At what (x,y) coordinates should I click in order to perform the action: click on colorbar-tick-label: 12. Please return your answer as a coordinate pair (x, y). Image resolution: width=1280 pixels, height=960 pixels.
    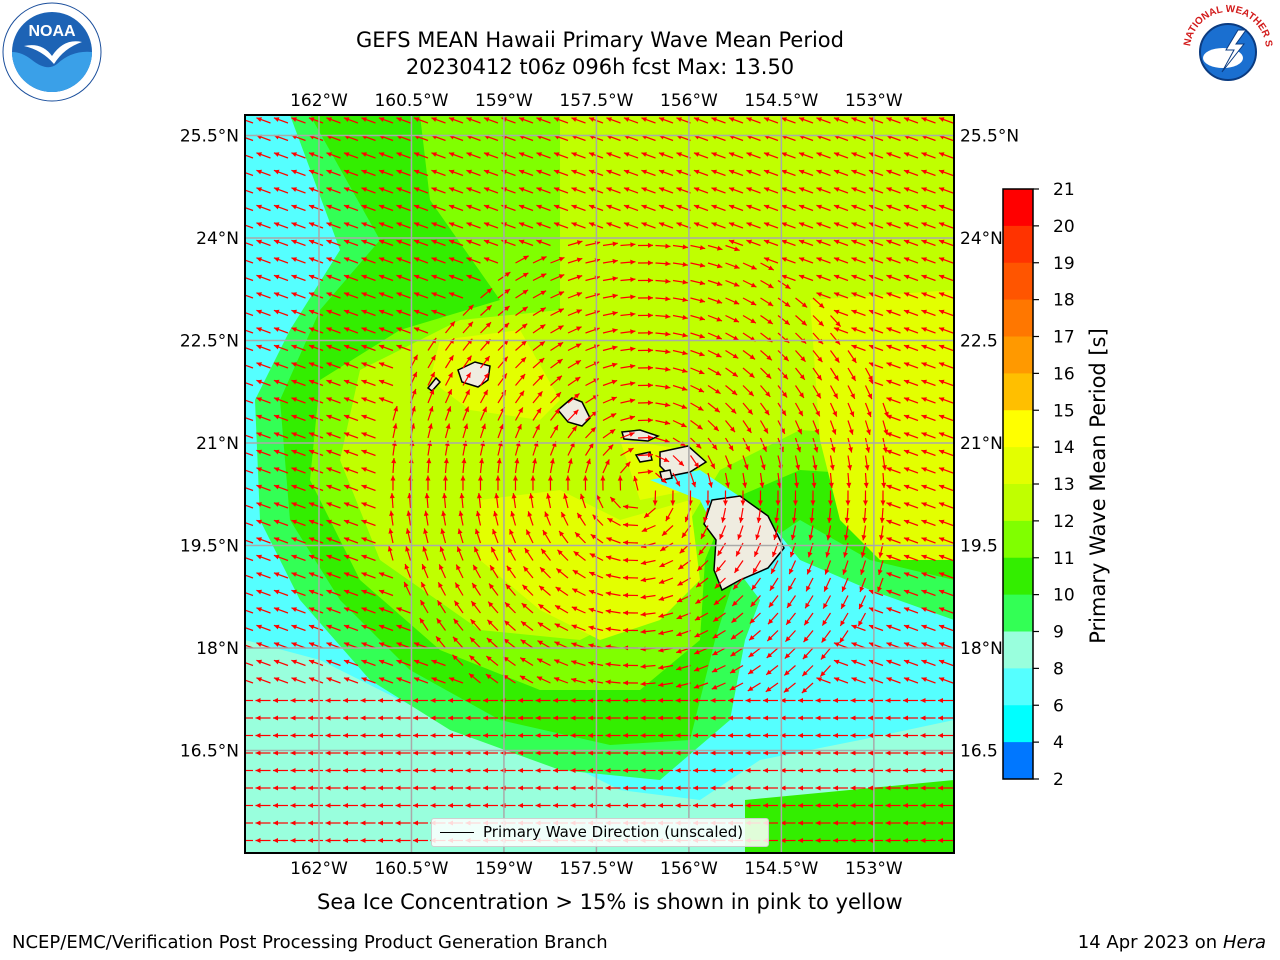
    Looking at the image, I should click on (1064, 522).